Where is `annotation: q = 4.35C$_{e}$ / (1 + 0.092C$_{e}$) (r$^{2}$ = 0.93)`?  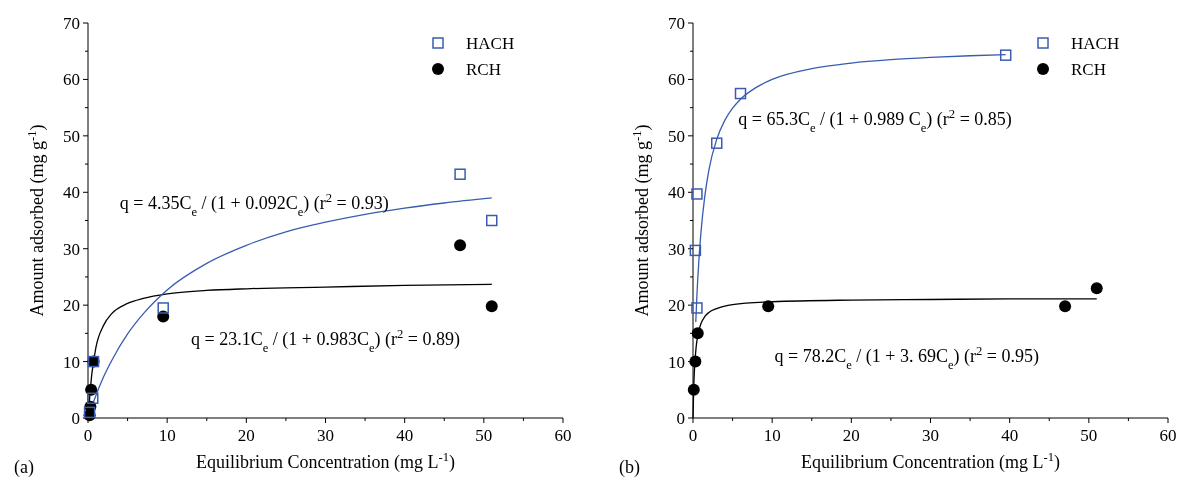 annotation: q = 4.35C$_{e}$ / (1 + 0.092C$_{e}$) (r$^{2}$ = 0.93) is located at coordinates (254, 205).